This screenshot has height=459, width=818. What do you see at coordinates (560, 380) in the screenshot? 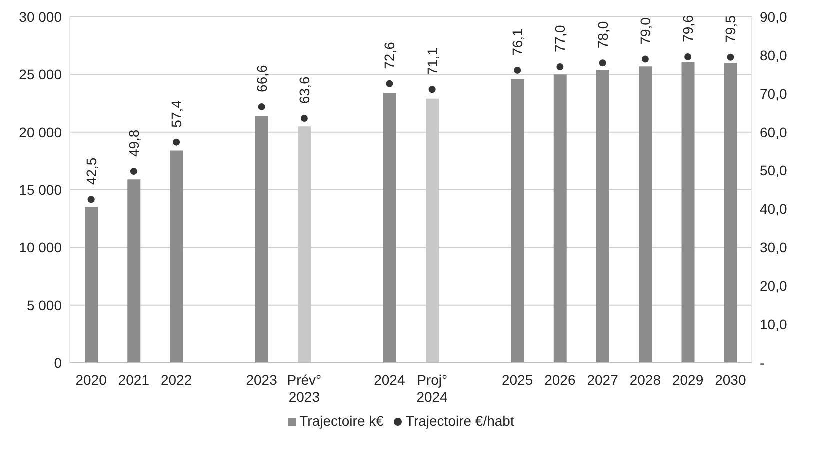
I see `x-tick-label: 2026` at bounding box center [560, 380].